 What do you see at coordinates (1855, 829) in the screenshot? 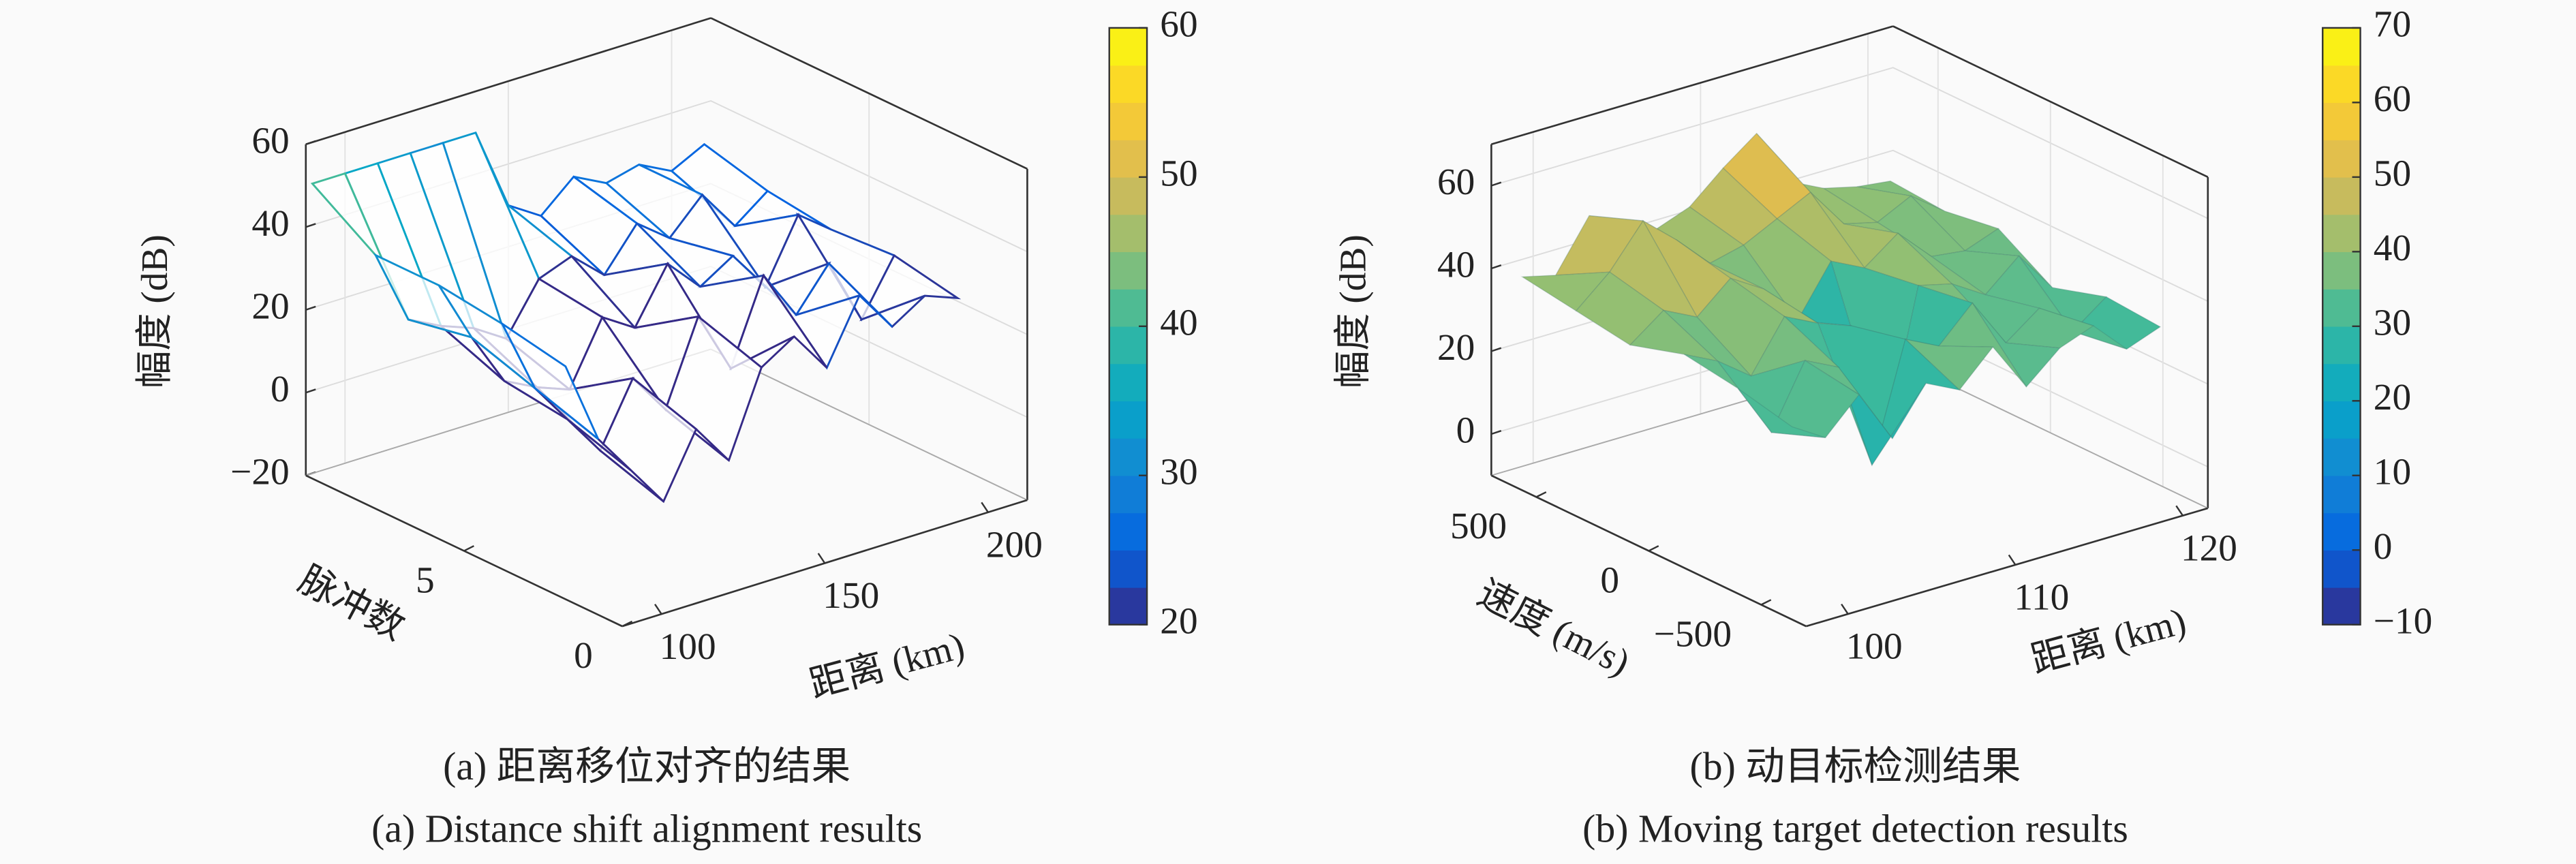
I see `caption: (b) Moving target detection results` at bounding box center [1855, 829].